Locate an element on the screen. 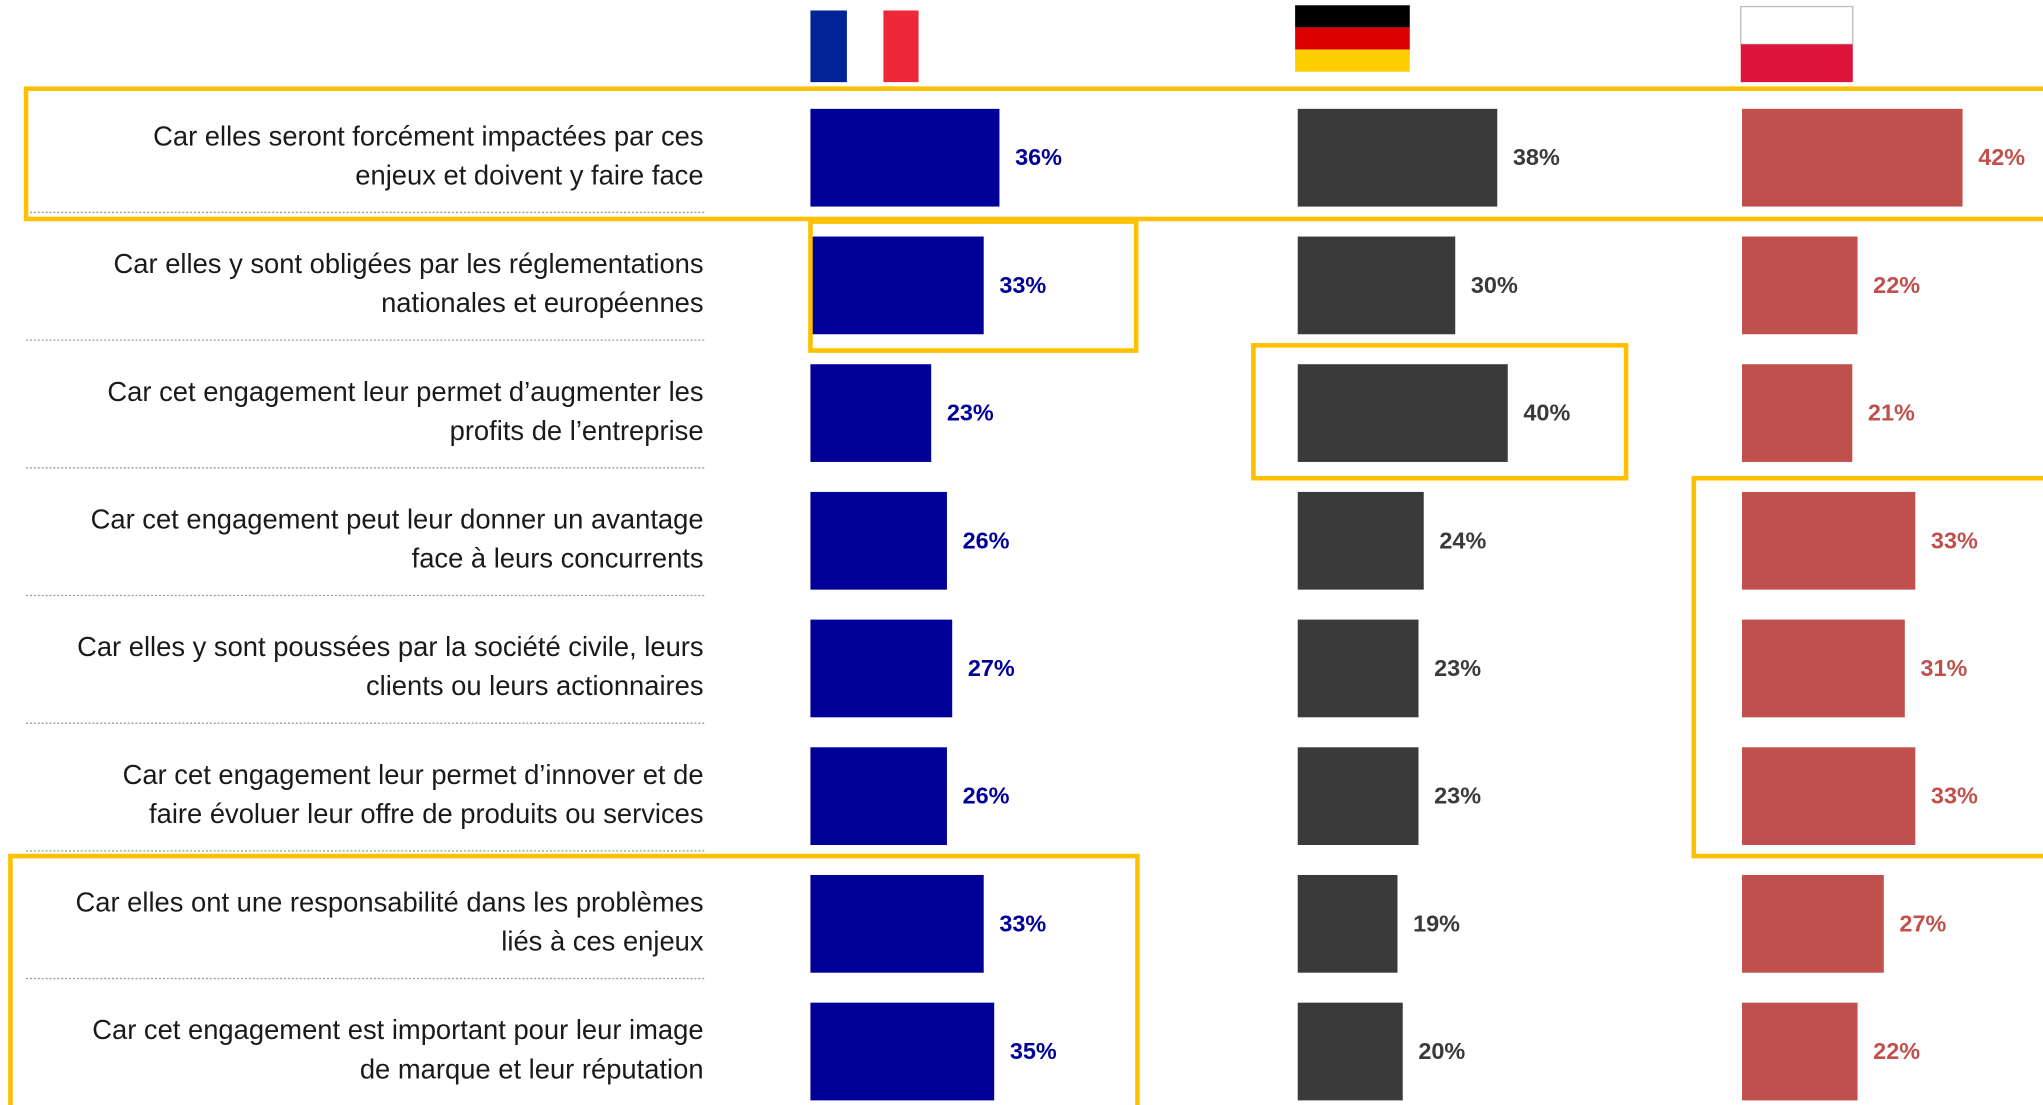 This screenshot has height=1105, width=2043. value-label: 30% is located at coordinates (1494, 285).